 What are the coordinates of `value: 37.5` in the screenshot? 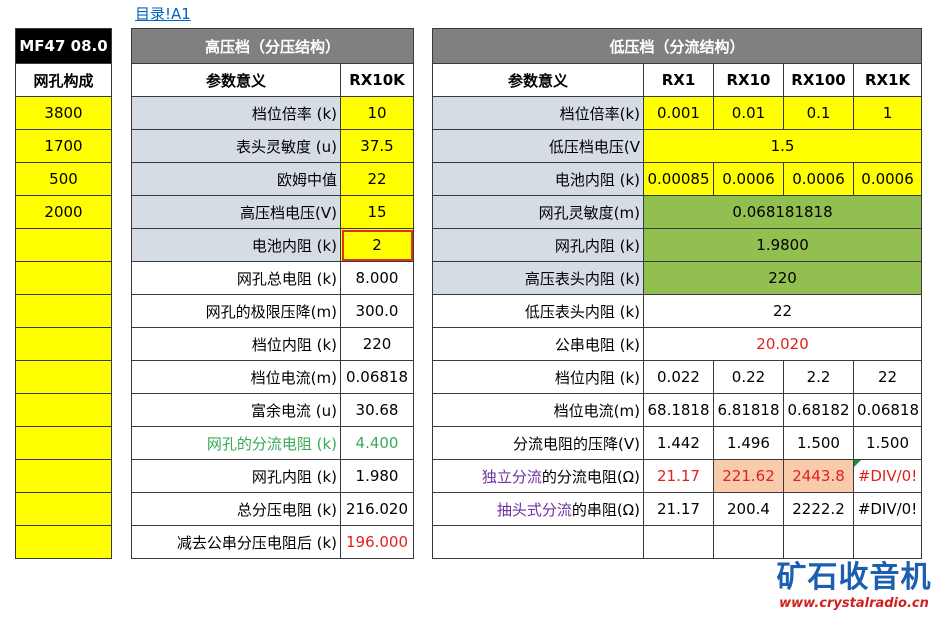 It's located at (377, 146).